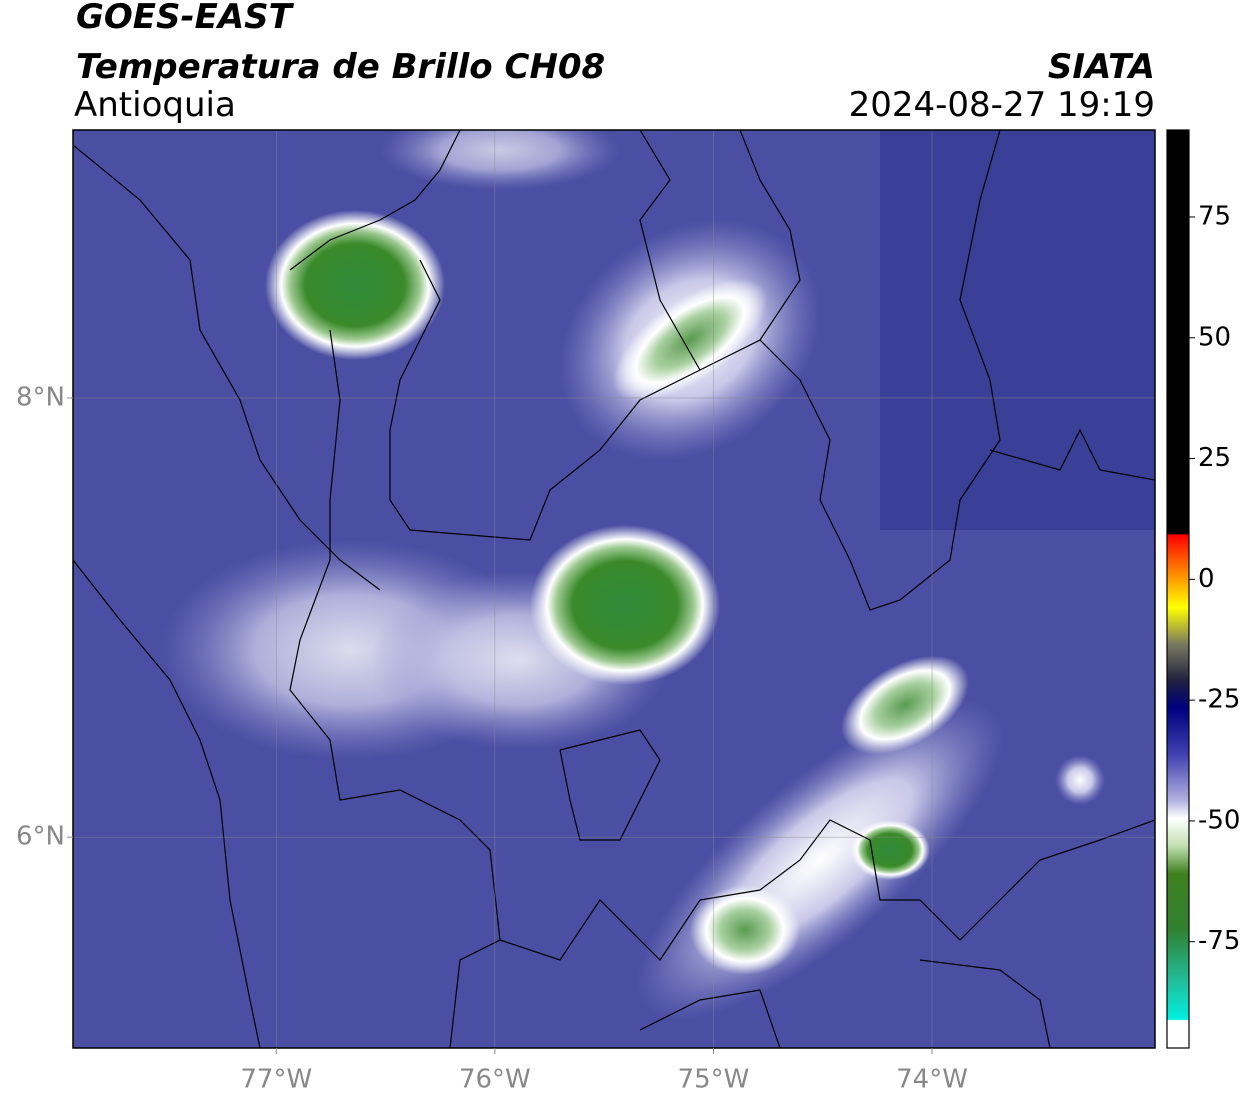 Image resolution: width=1252 pixels, height=1099 pixels. Describe the element at coordinates (714, 1080) in the screenshot. I see `x-tick-label: 75°W` at that location.